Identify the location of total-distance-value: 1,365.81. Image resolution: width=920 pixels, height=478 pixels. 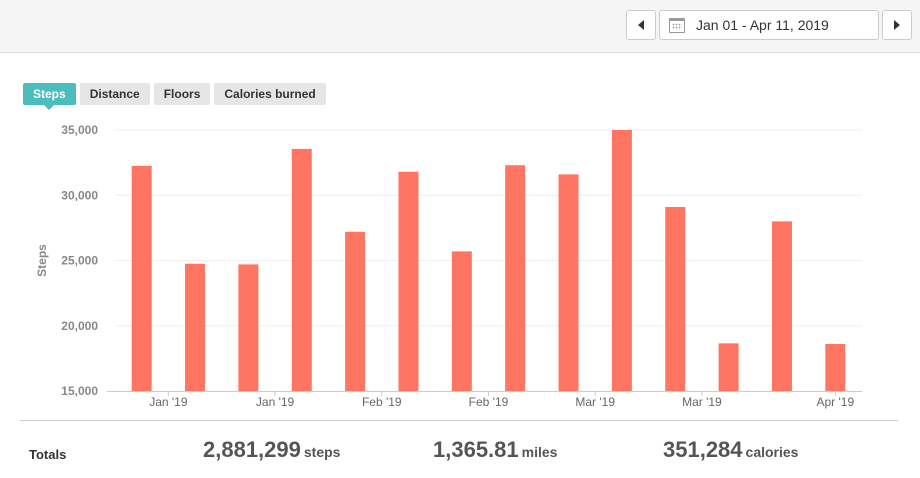
(476, 449).